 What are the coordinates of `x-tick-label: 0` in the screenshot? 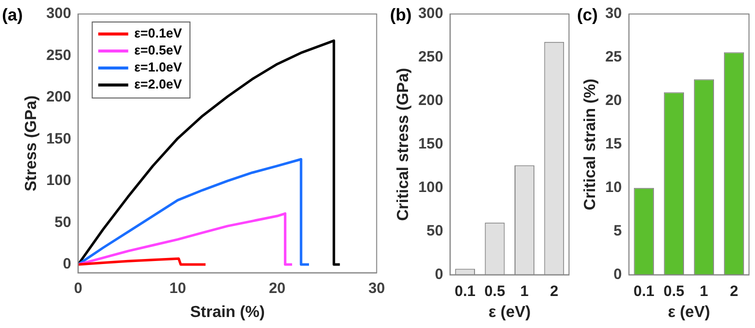 It's located at (78, 288).